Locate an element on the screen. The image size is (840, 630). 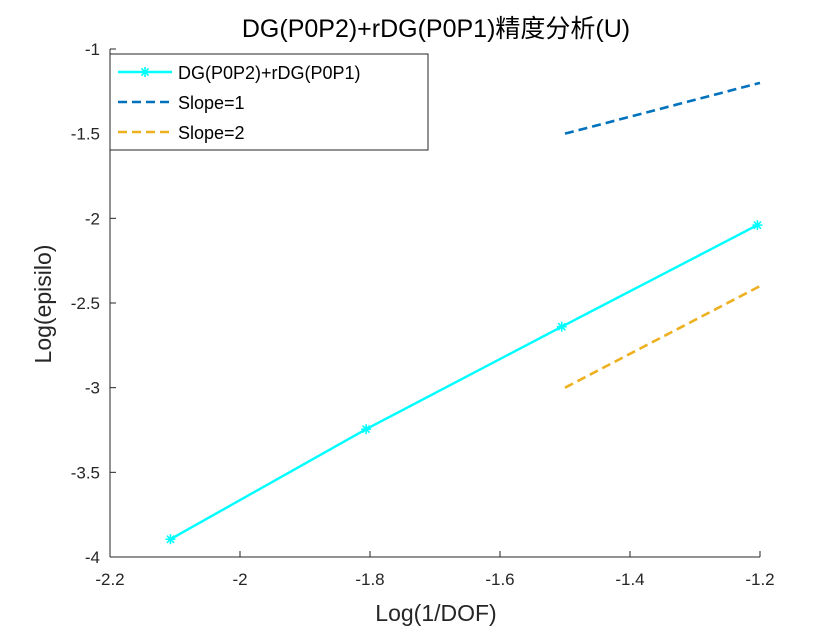
legend-label: DG(P0P2)+rDG(P0P1) is located at coordinates (269, 73).